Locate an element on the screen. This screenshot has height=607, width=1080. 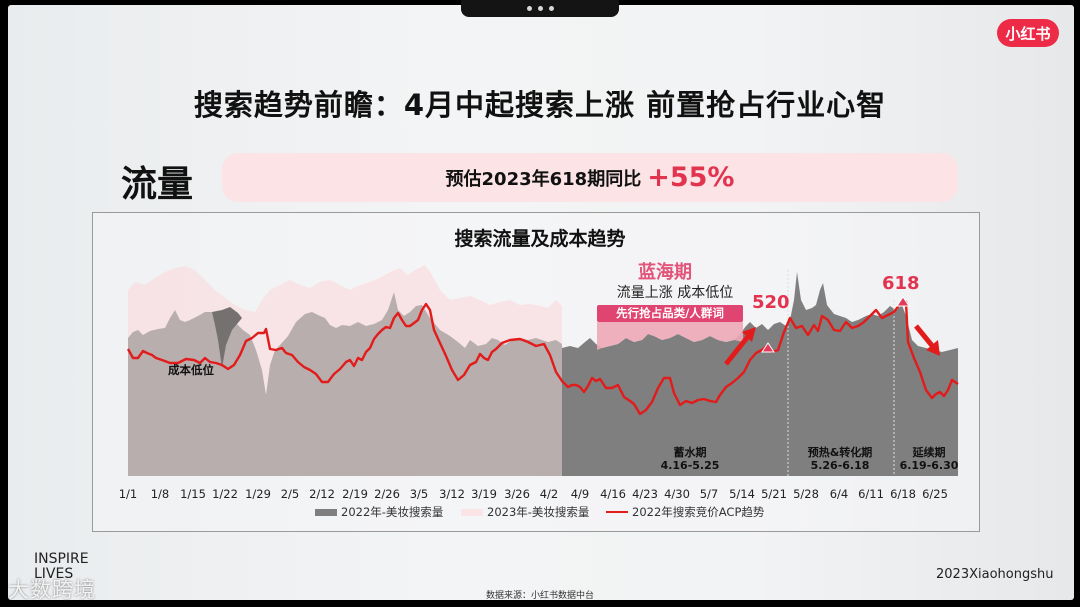
acp-trend-line is located at coordinates (542, 358).